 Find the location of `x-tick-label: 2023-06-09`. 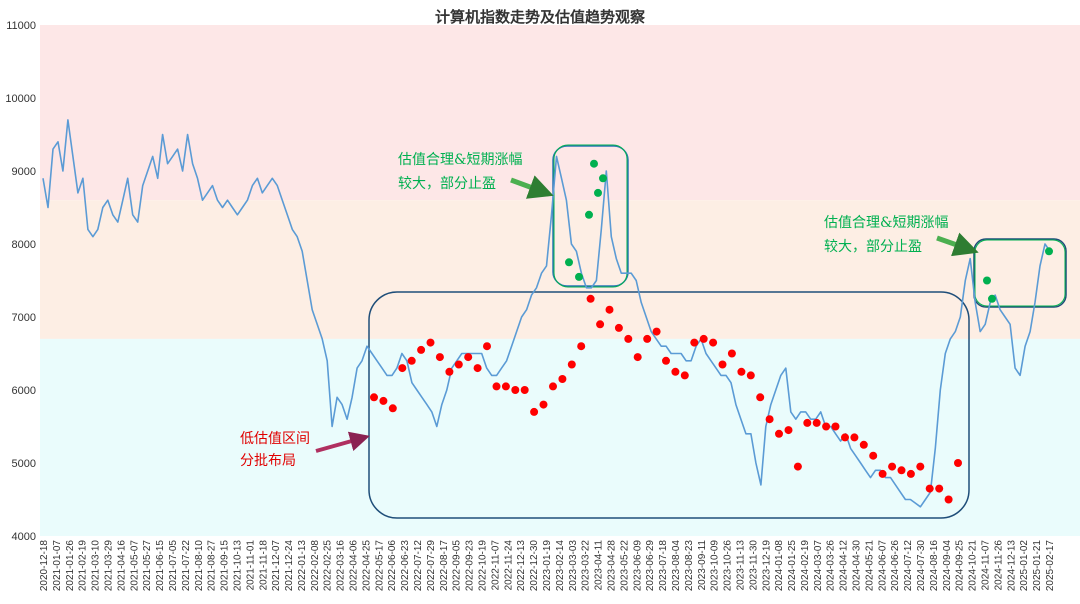

x-tick-label: 2023-06-09 is located at coordinates (637, 566).